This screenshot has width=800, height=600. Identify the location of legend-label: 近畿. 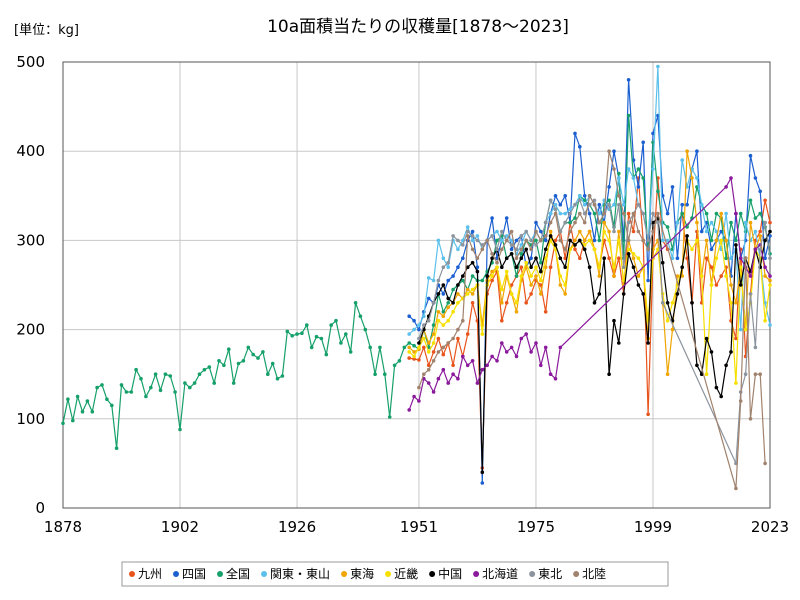
(406, 574).